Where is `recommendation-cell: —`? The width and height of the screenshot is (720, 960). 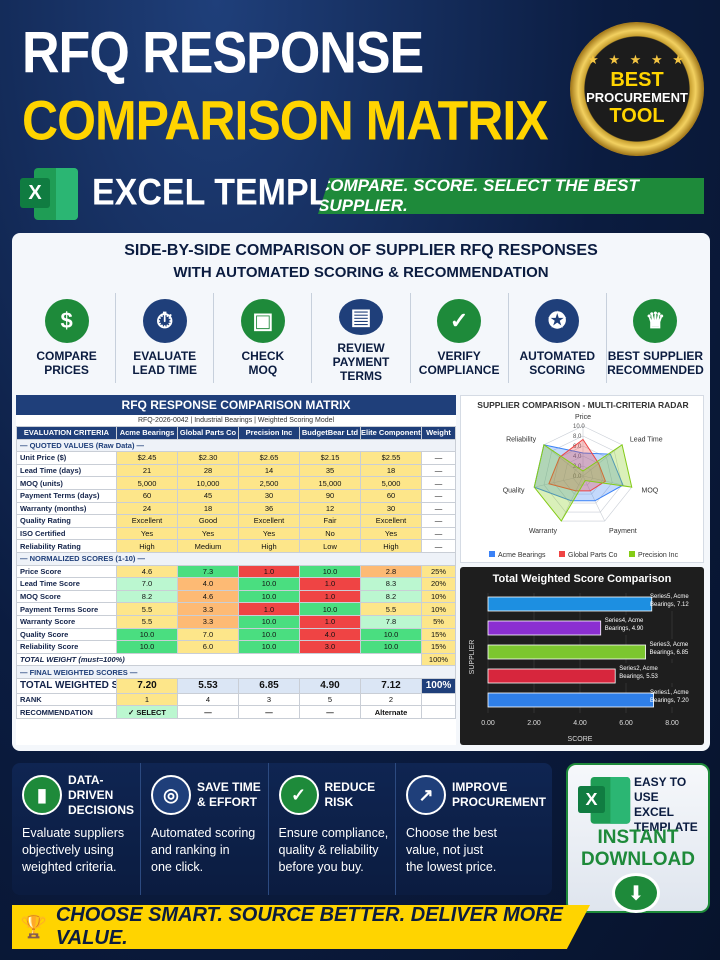
recommendation-cell: — is located at coordinates (269, 712).